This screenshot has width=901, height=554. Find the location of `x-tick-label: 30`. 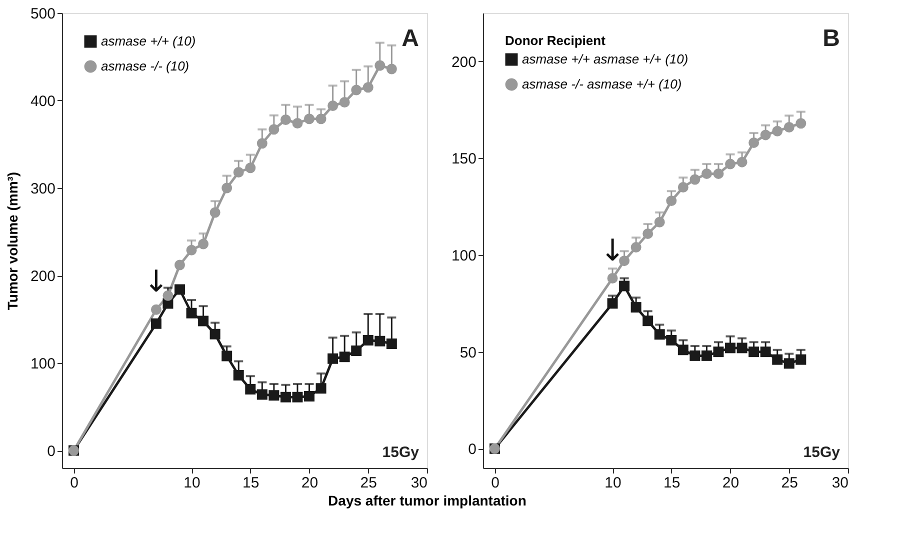

x-tick-label: 30 is located at coordinates (419, 483).